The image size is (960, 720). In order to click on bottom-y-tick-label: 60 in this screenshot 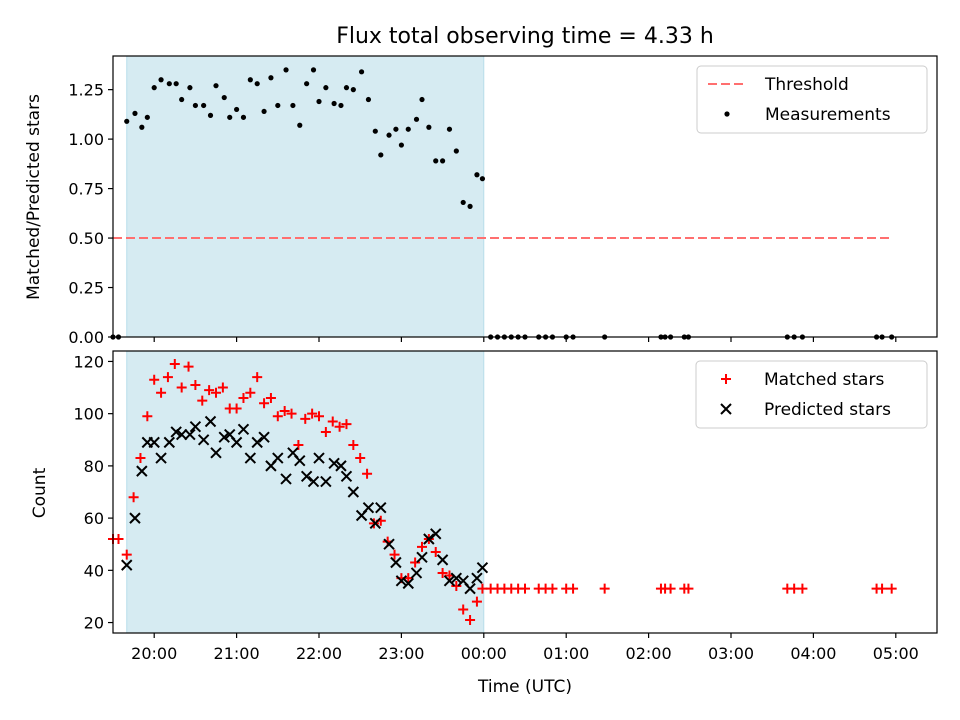, I will do `click(94, 518)`.